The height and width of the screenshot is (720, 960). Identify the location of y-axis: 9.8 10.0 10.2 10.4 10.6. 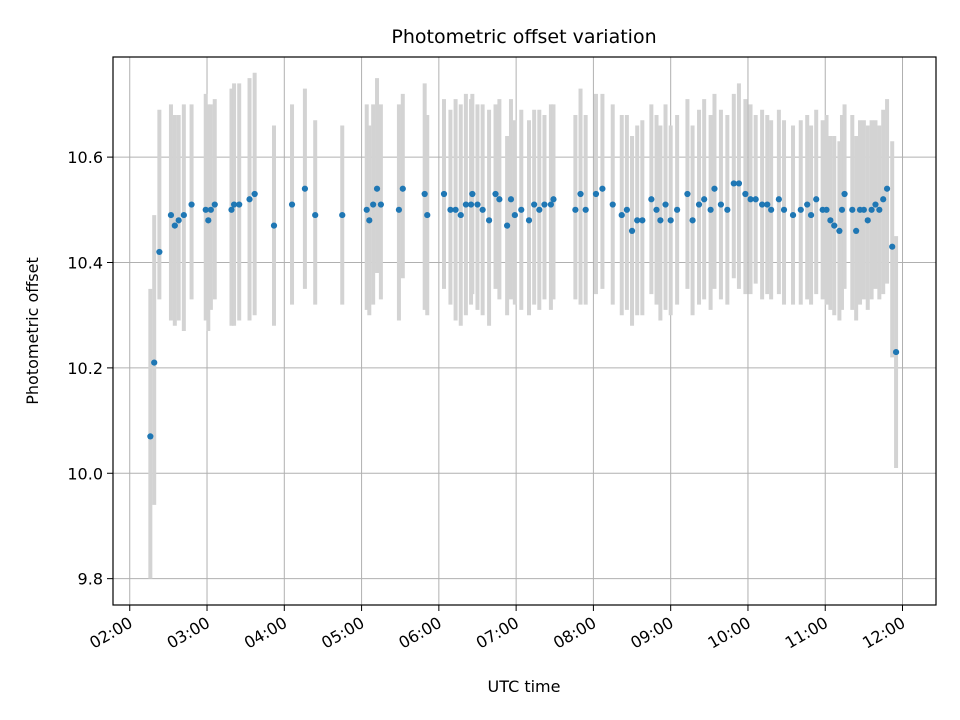
(90, 368).